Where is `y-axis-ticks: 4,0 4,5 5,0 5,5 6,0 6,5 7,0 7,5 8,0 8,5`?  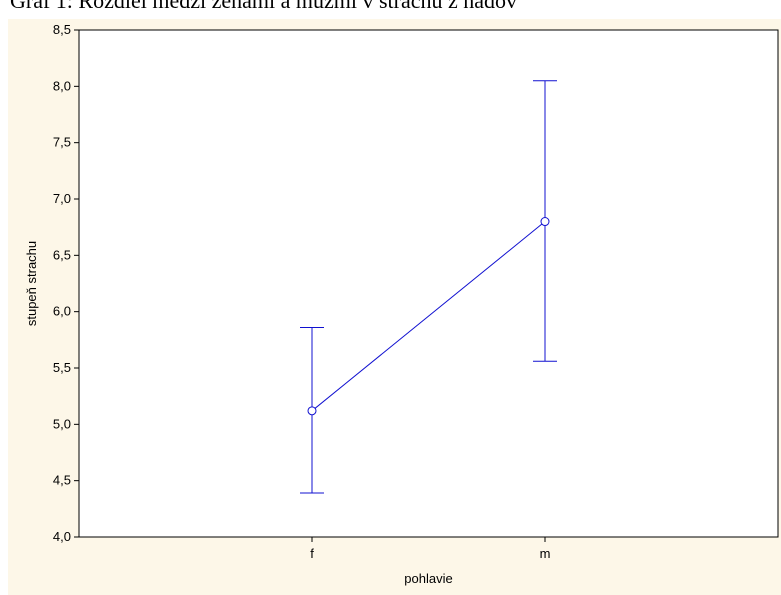 y-axis-ticks: 4,0 4,5 5,0 5,5 6,0 6,5 7,0 7,5 8,0 8,5 is located at coordinates (66, 283).